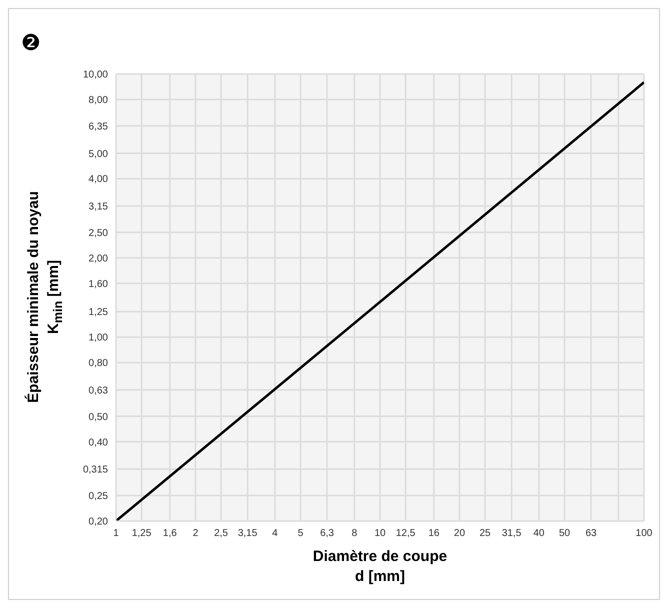 The image size is (668, 608). What do you see at coordinates (98, 417) in the screenshot?
I see `y-tick-label: 0,50` at bounding box center [98, 417].